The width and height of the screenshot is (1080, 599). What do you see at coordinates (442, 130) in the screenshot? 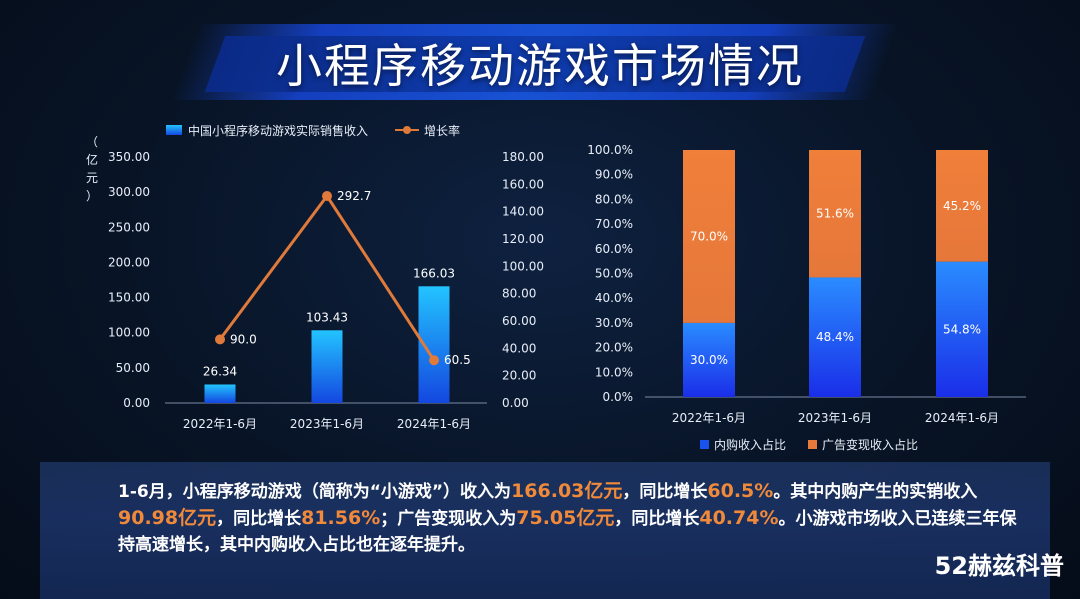
I see `legend-line-label: 增长率` at bounding box center [442, 130].